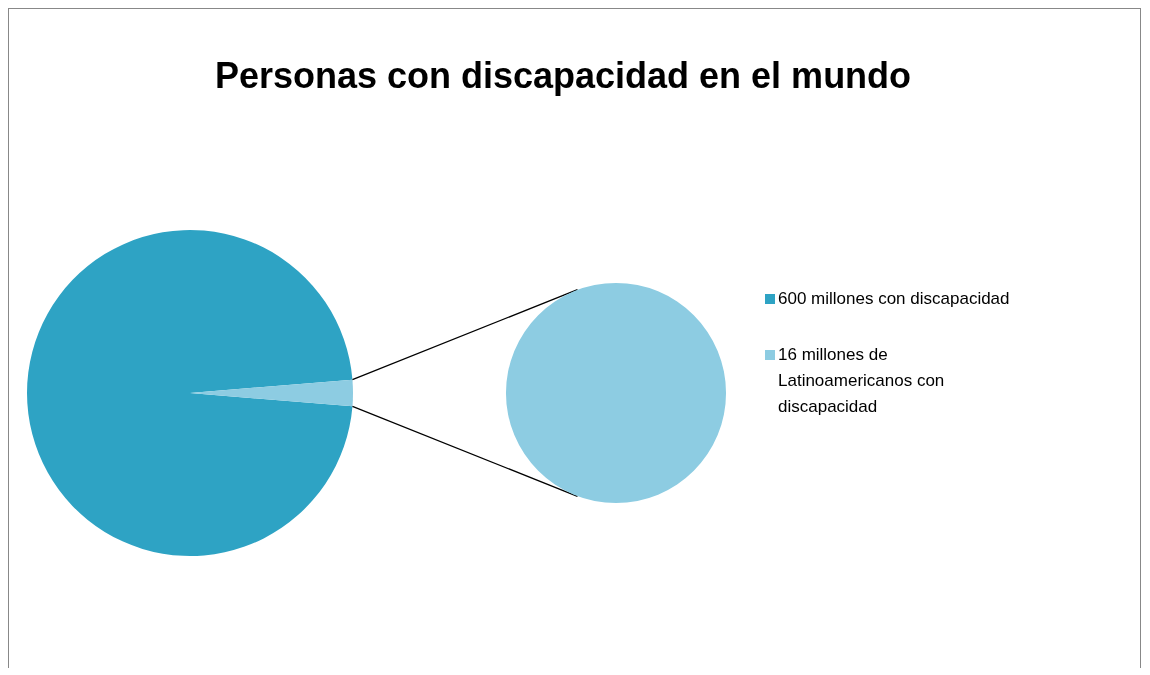 Image resolution: width=1150 pixels, height=675 pixels. What do you see at coordinates (861, 380) in the screenshot?
I see `legend-label: 16 millones de Latinoamericanos con discapacidad` at bounding box center [861, 380].